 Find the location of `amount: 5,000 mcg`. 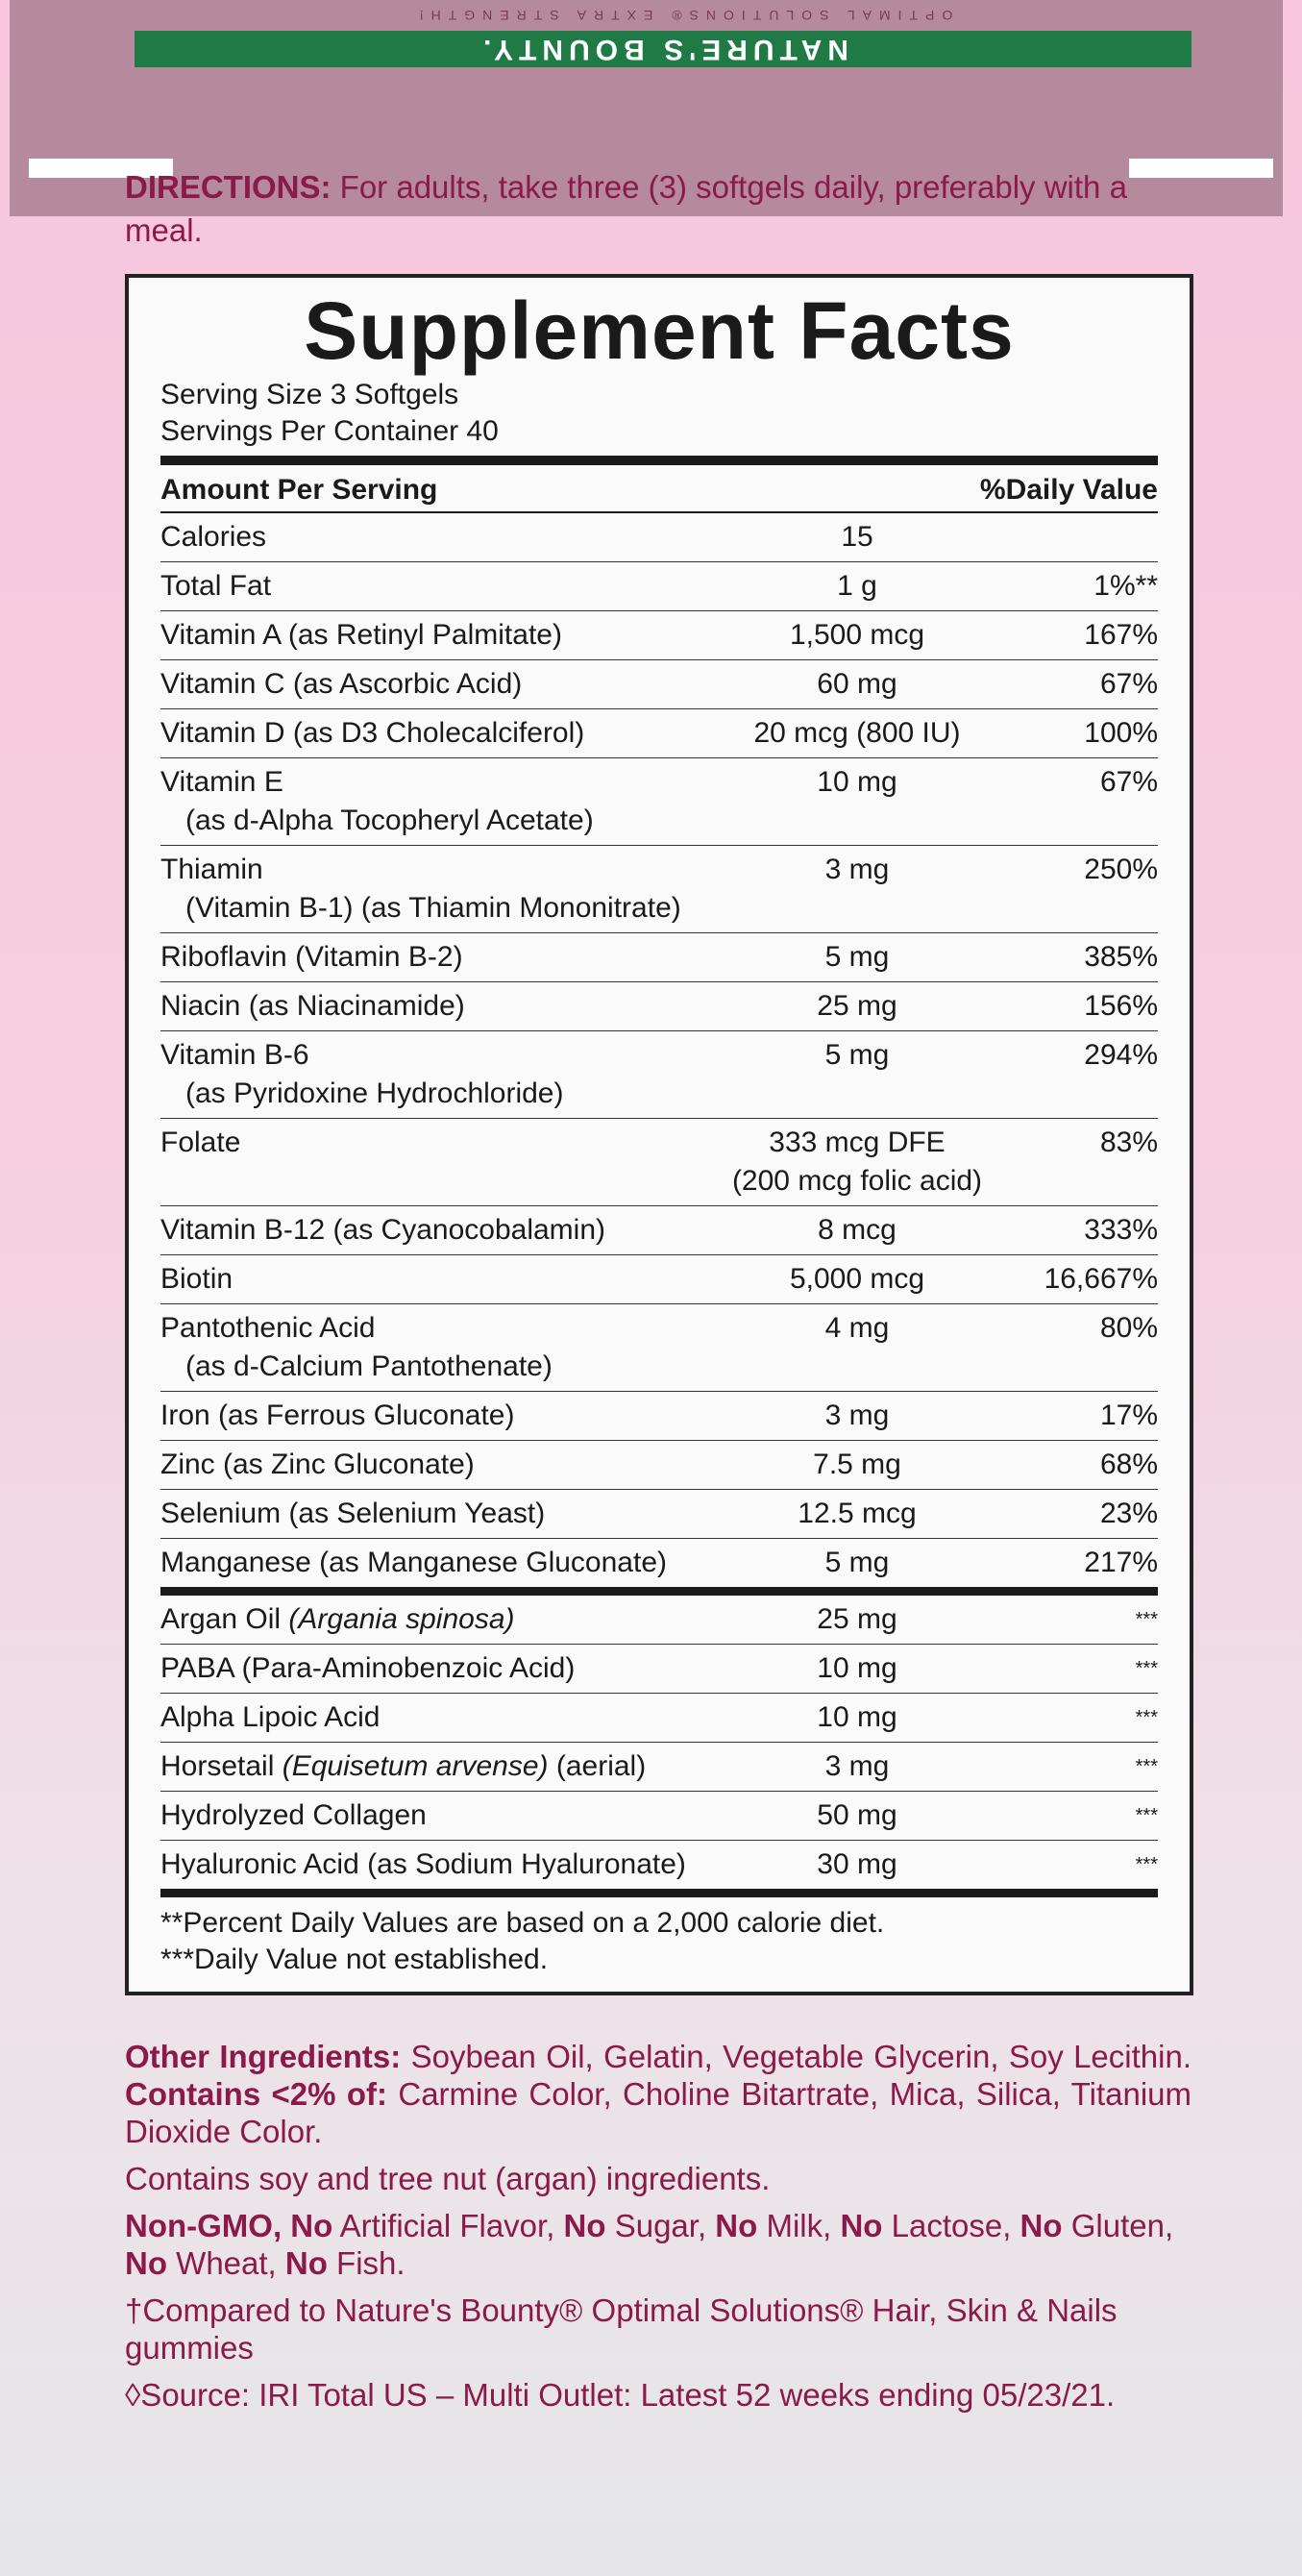

amount: 5,000 mcg is located at coordinates (857, 1279).